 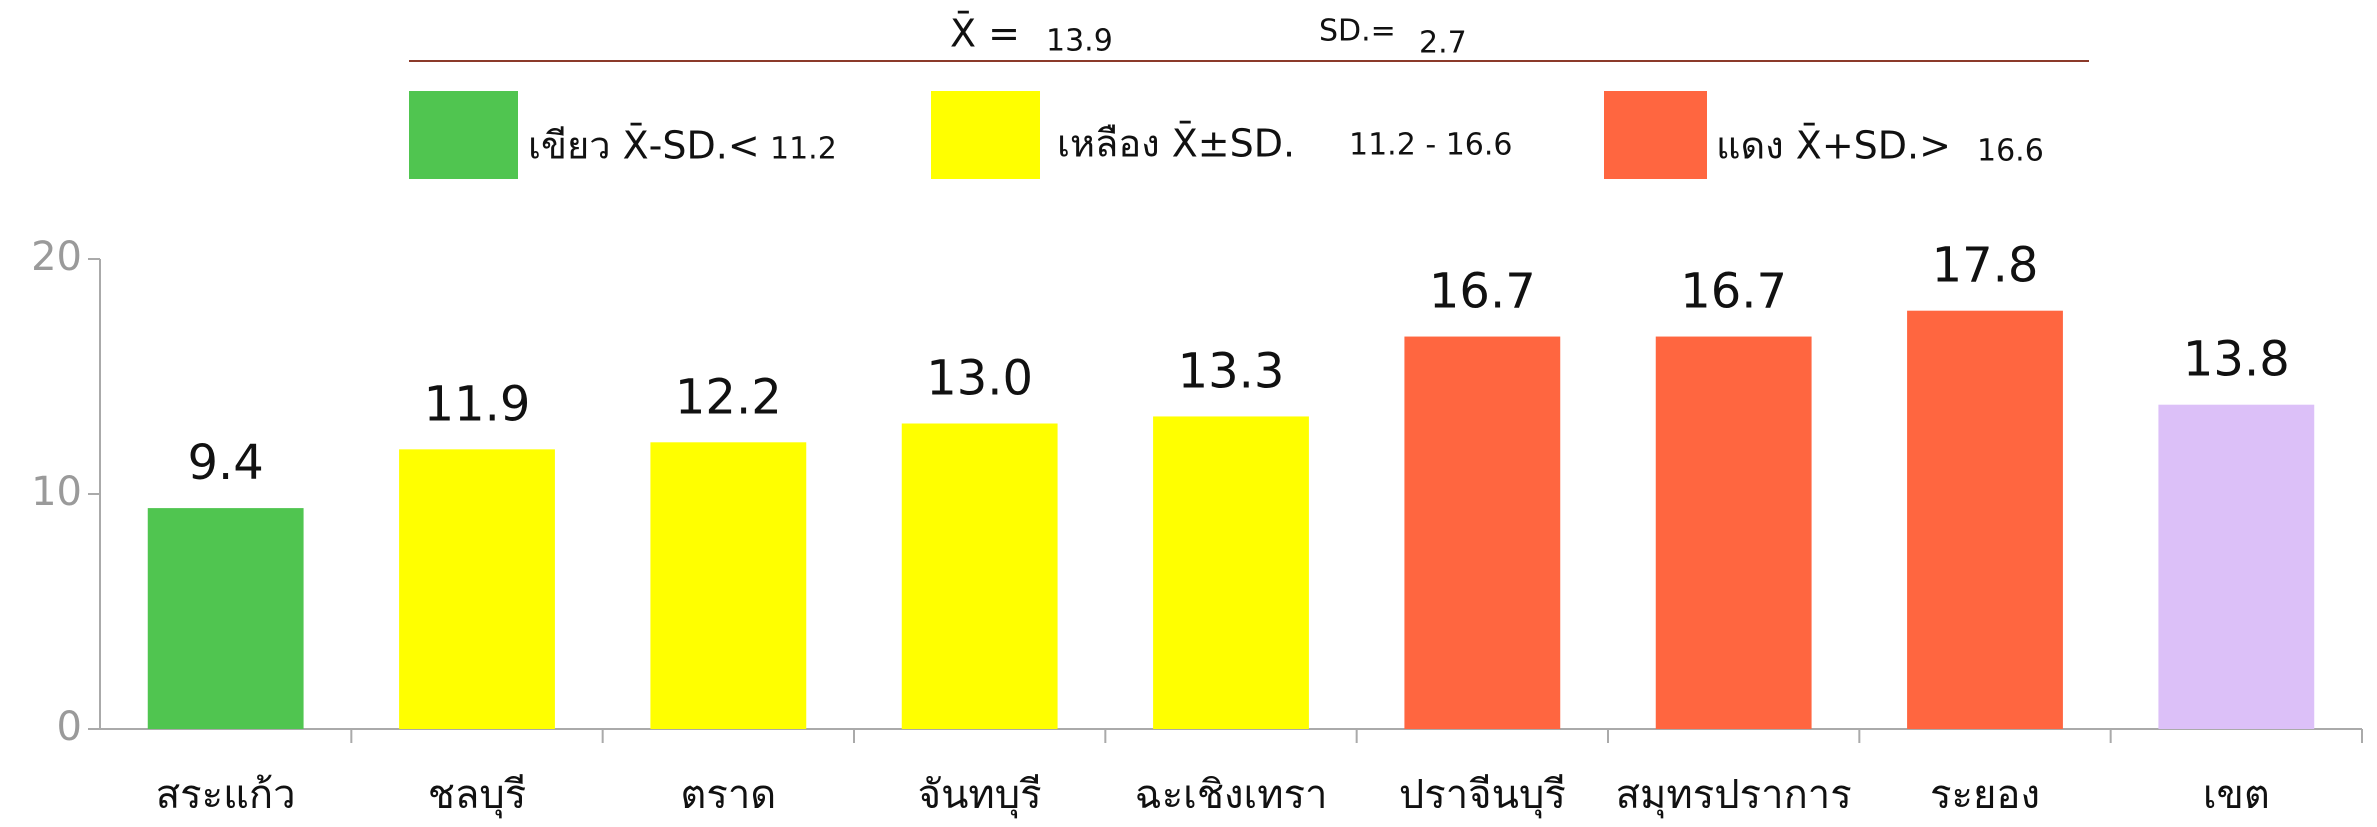 I want to click on x-tick-label: ฉะเชิงเทรา, so click(x=1230, y=795).